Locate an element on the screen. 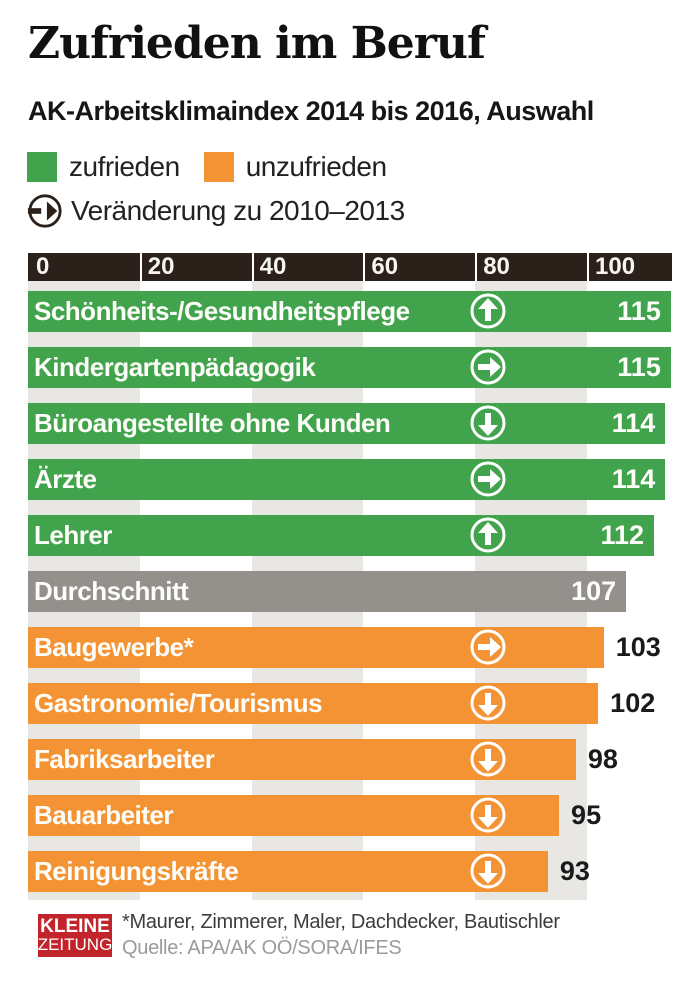  axis-tick-label: 40 is located at coordinates (273, 266).